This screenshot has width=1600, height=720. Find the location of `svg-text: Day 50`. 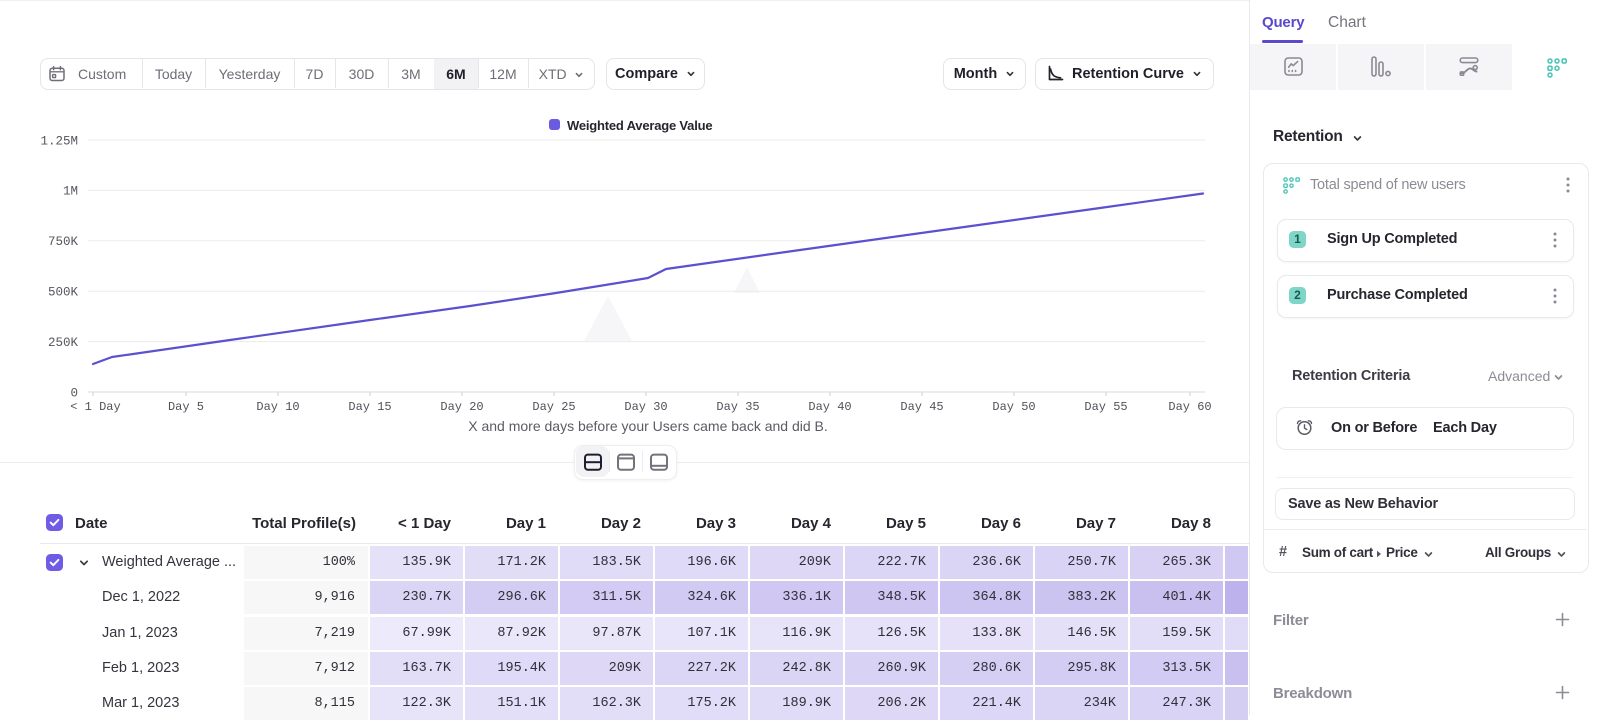

svg-text: Day 50 is located at coordinates (1013, 407).